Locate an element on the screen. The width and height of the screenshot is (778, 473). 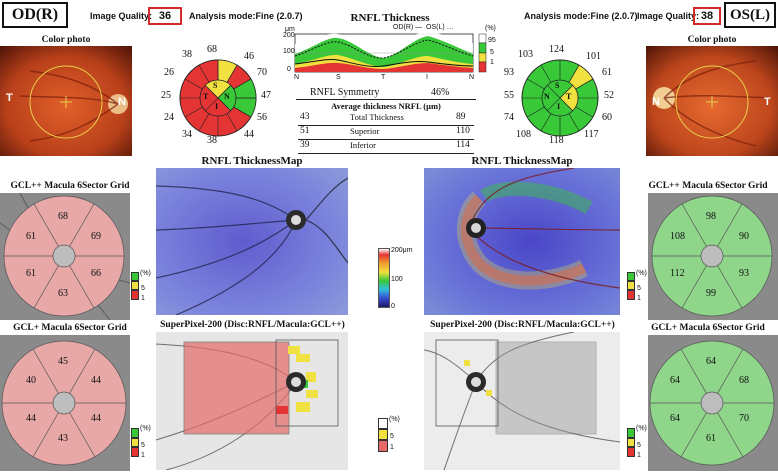
od-gclp-grid: 45 40 44 44 44 43 is located at coordinates (65, 403).